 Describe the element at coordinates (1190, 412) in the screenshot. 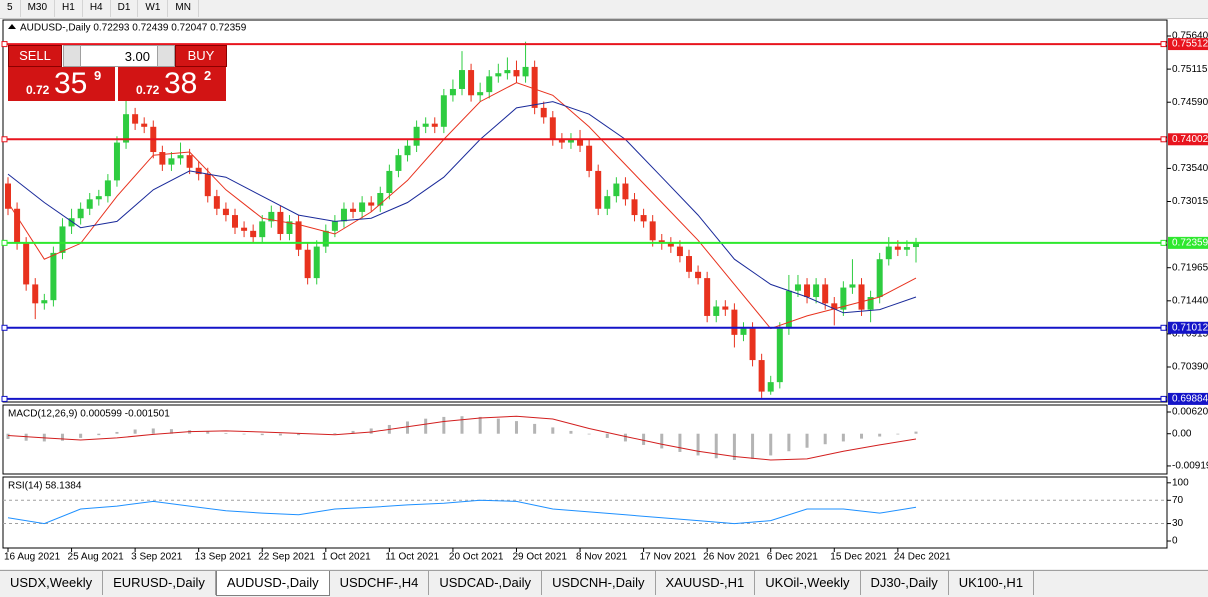

I see `y-tick-label: 0.006201` at that location.